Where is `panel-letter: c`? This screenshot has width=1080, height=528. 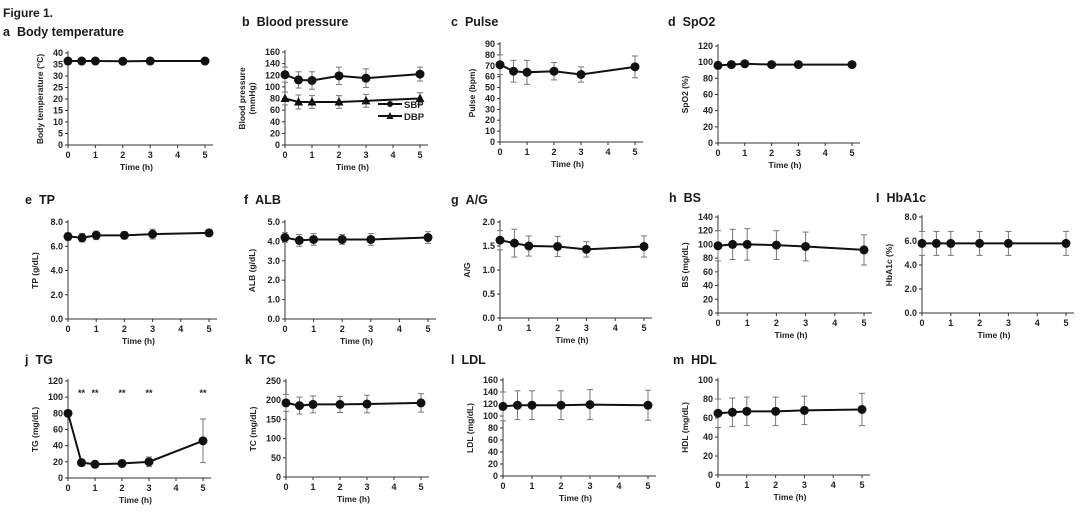 panel-letter: c is located at coordinates (454, 22).